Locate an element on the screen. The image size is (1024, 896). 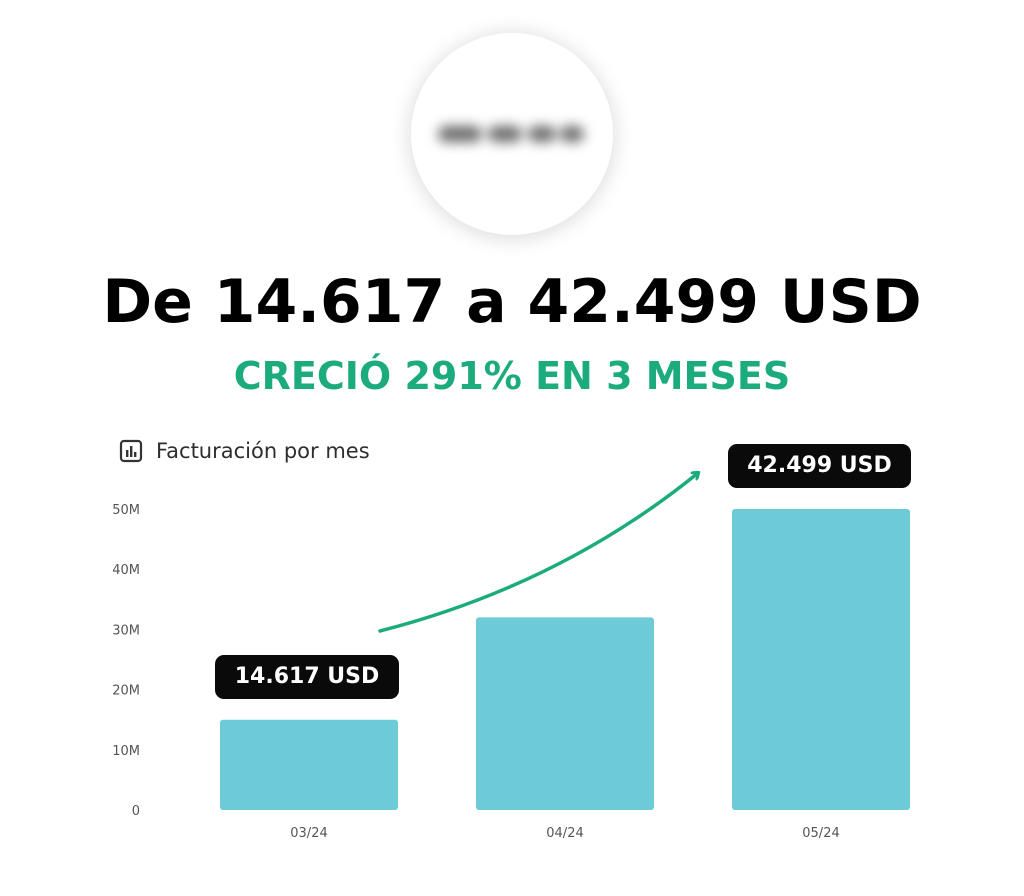
y-tick-label: 10M is located at coordinates (126, 751).